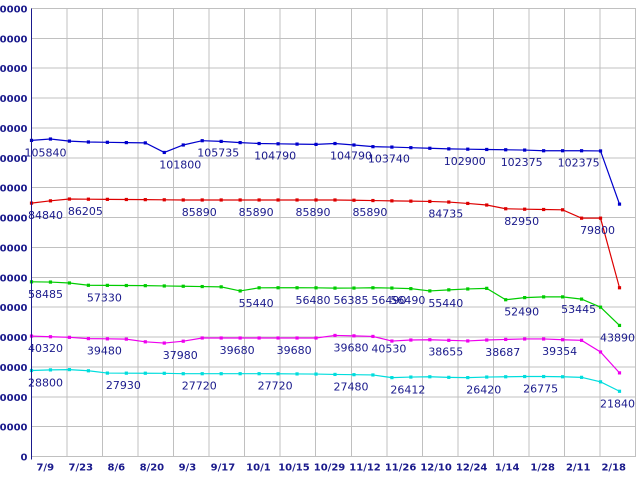  Describe the element at coordinates (14, 189) in the screenshot. I see `y-axis-tick-label: 90000` at that location.